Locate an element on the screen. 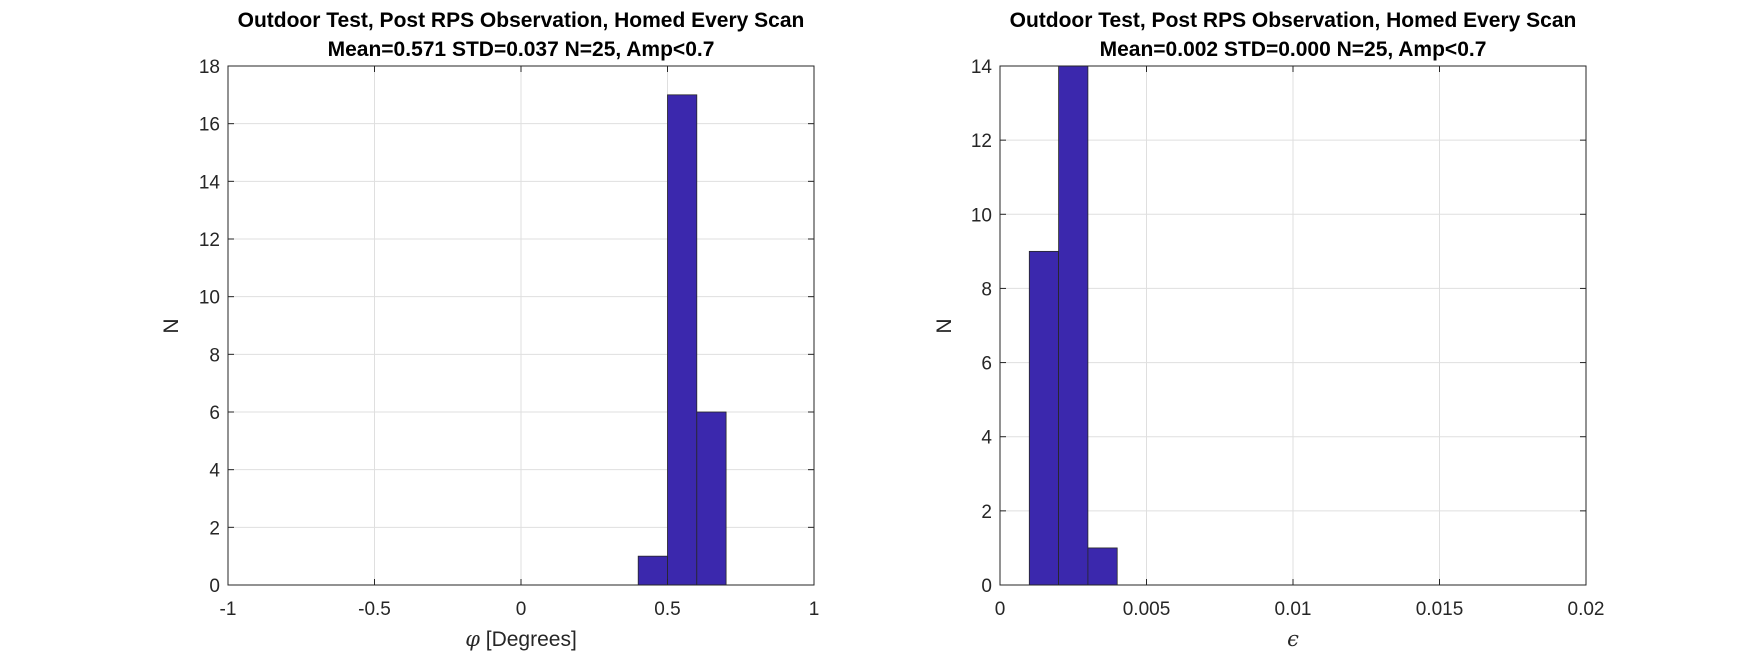  x-tick-label: 0.005 is located at coordinates (1147, 609).